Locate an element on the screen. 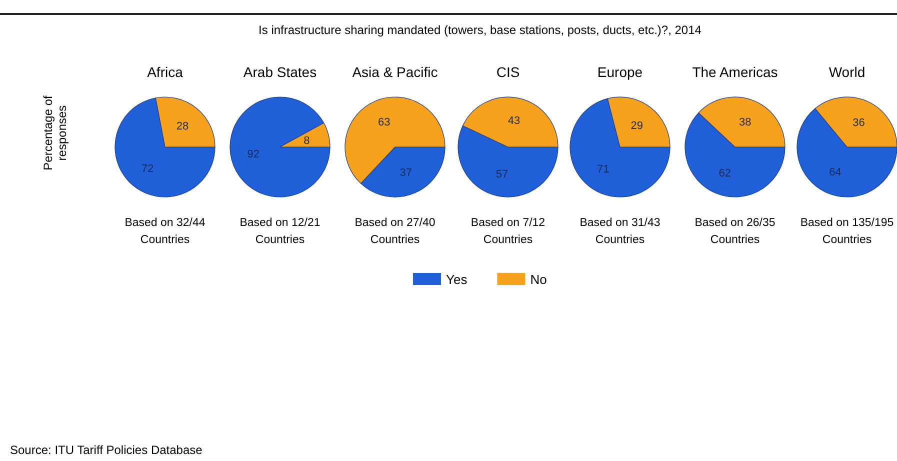  data-label: 28 is located at coordinates (182, 126).